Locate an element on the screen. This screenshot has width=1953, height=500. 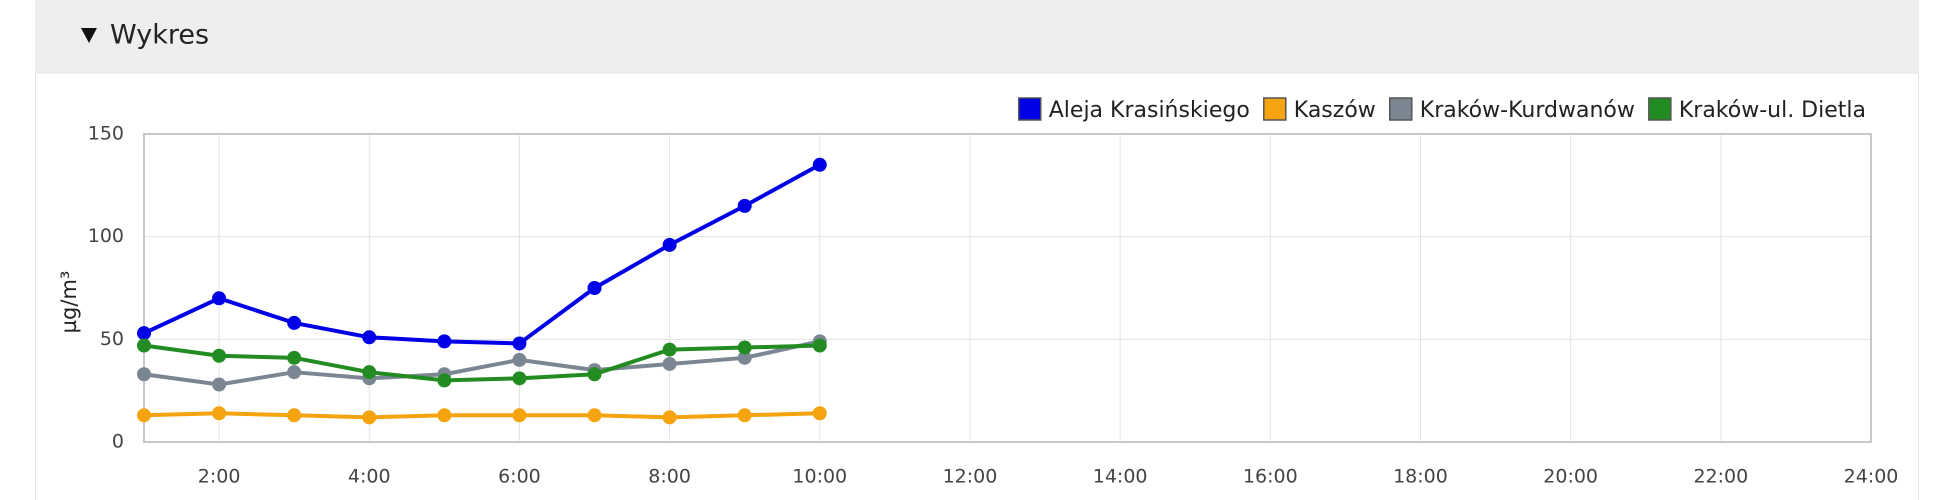
x-tick-label: 14:00 is located at coordinates (1120, 477).